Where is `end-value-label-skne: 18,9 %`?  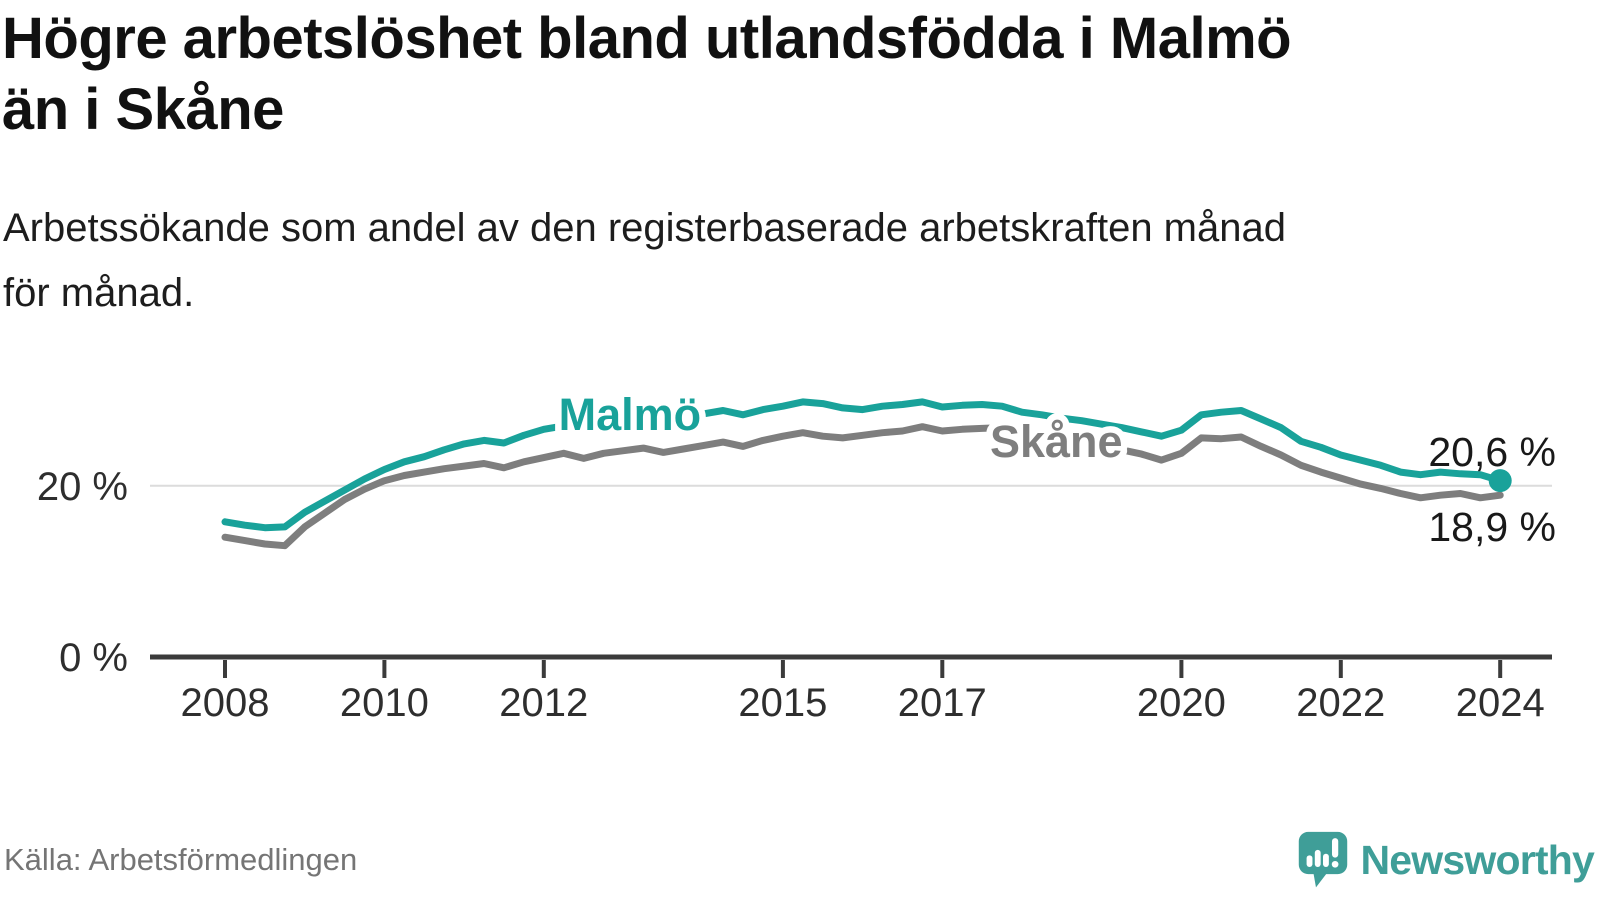
end-value-label-skne: 18,9 % is located at coordinates (1492, 527).